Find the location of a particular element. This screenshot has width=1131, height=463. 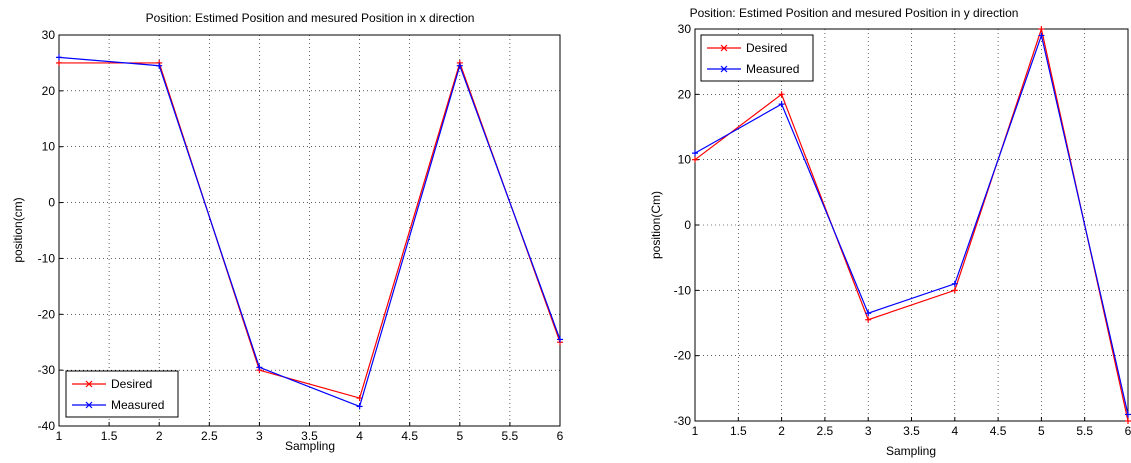

y-axis-label: position(cm) is located at coordinates (18, 229).